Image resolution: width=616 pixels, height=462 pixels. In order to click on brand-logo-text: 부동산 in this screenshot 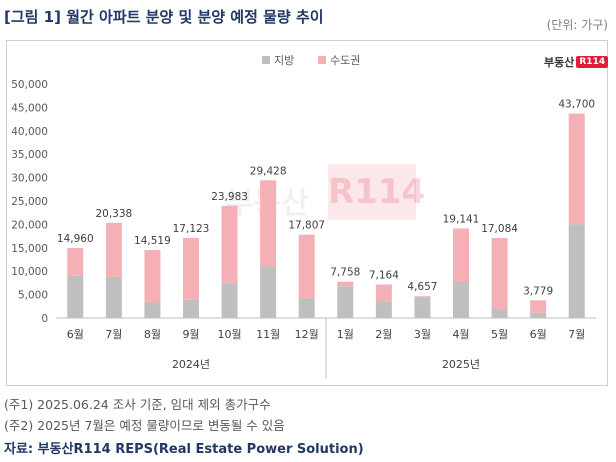, I will do `click(559, 62)`.